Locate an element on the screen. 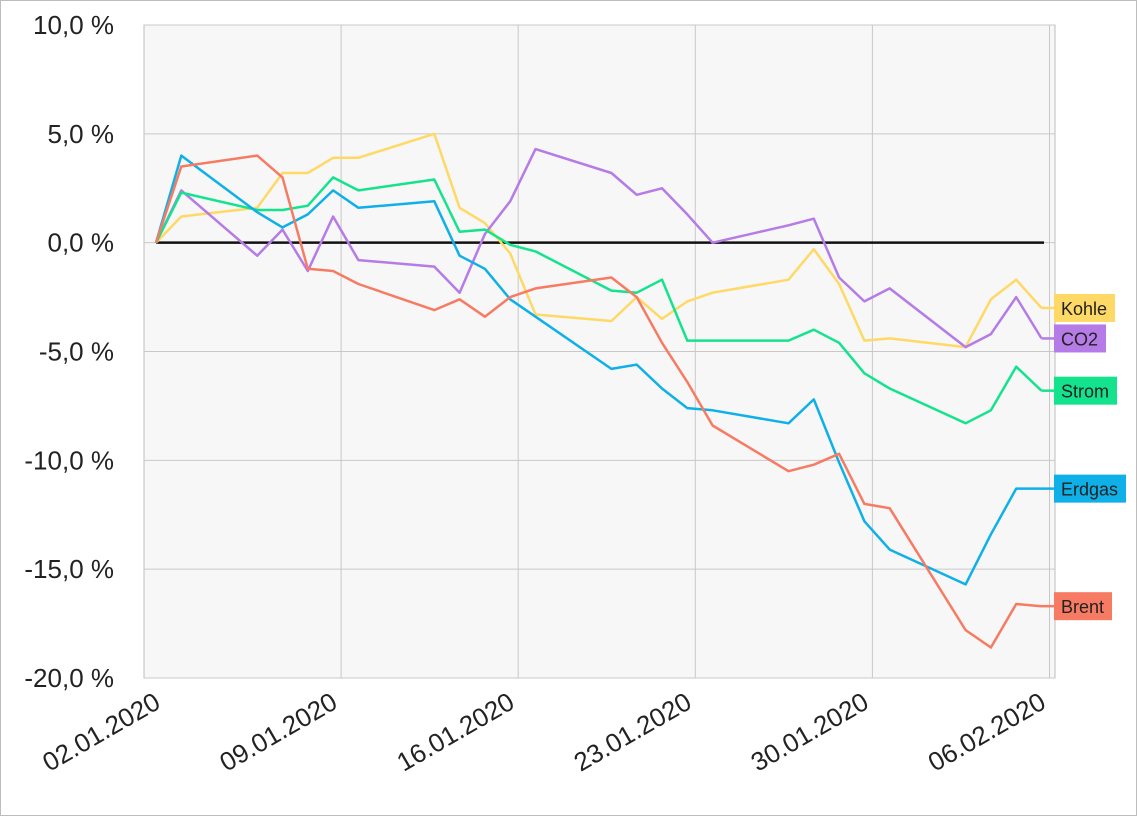 The width and height of the screenshot is (1137, 817). legend-label-brent: Brent is located at coordinates (1082, 607).